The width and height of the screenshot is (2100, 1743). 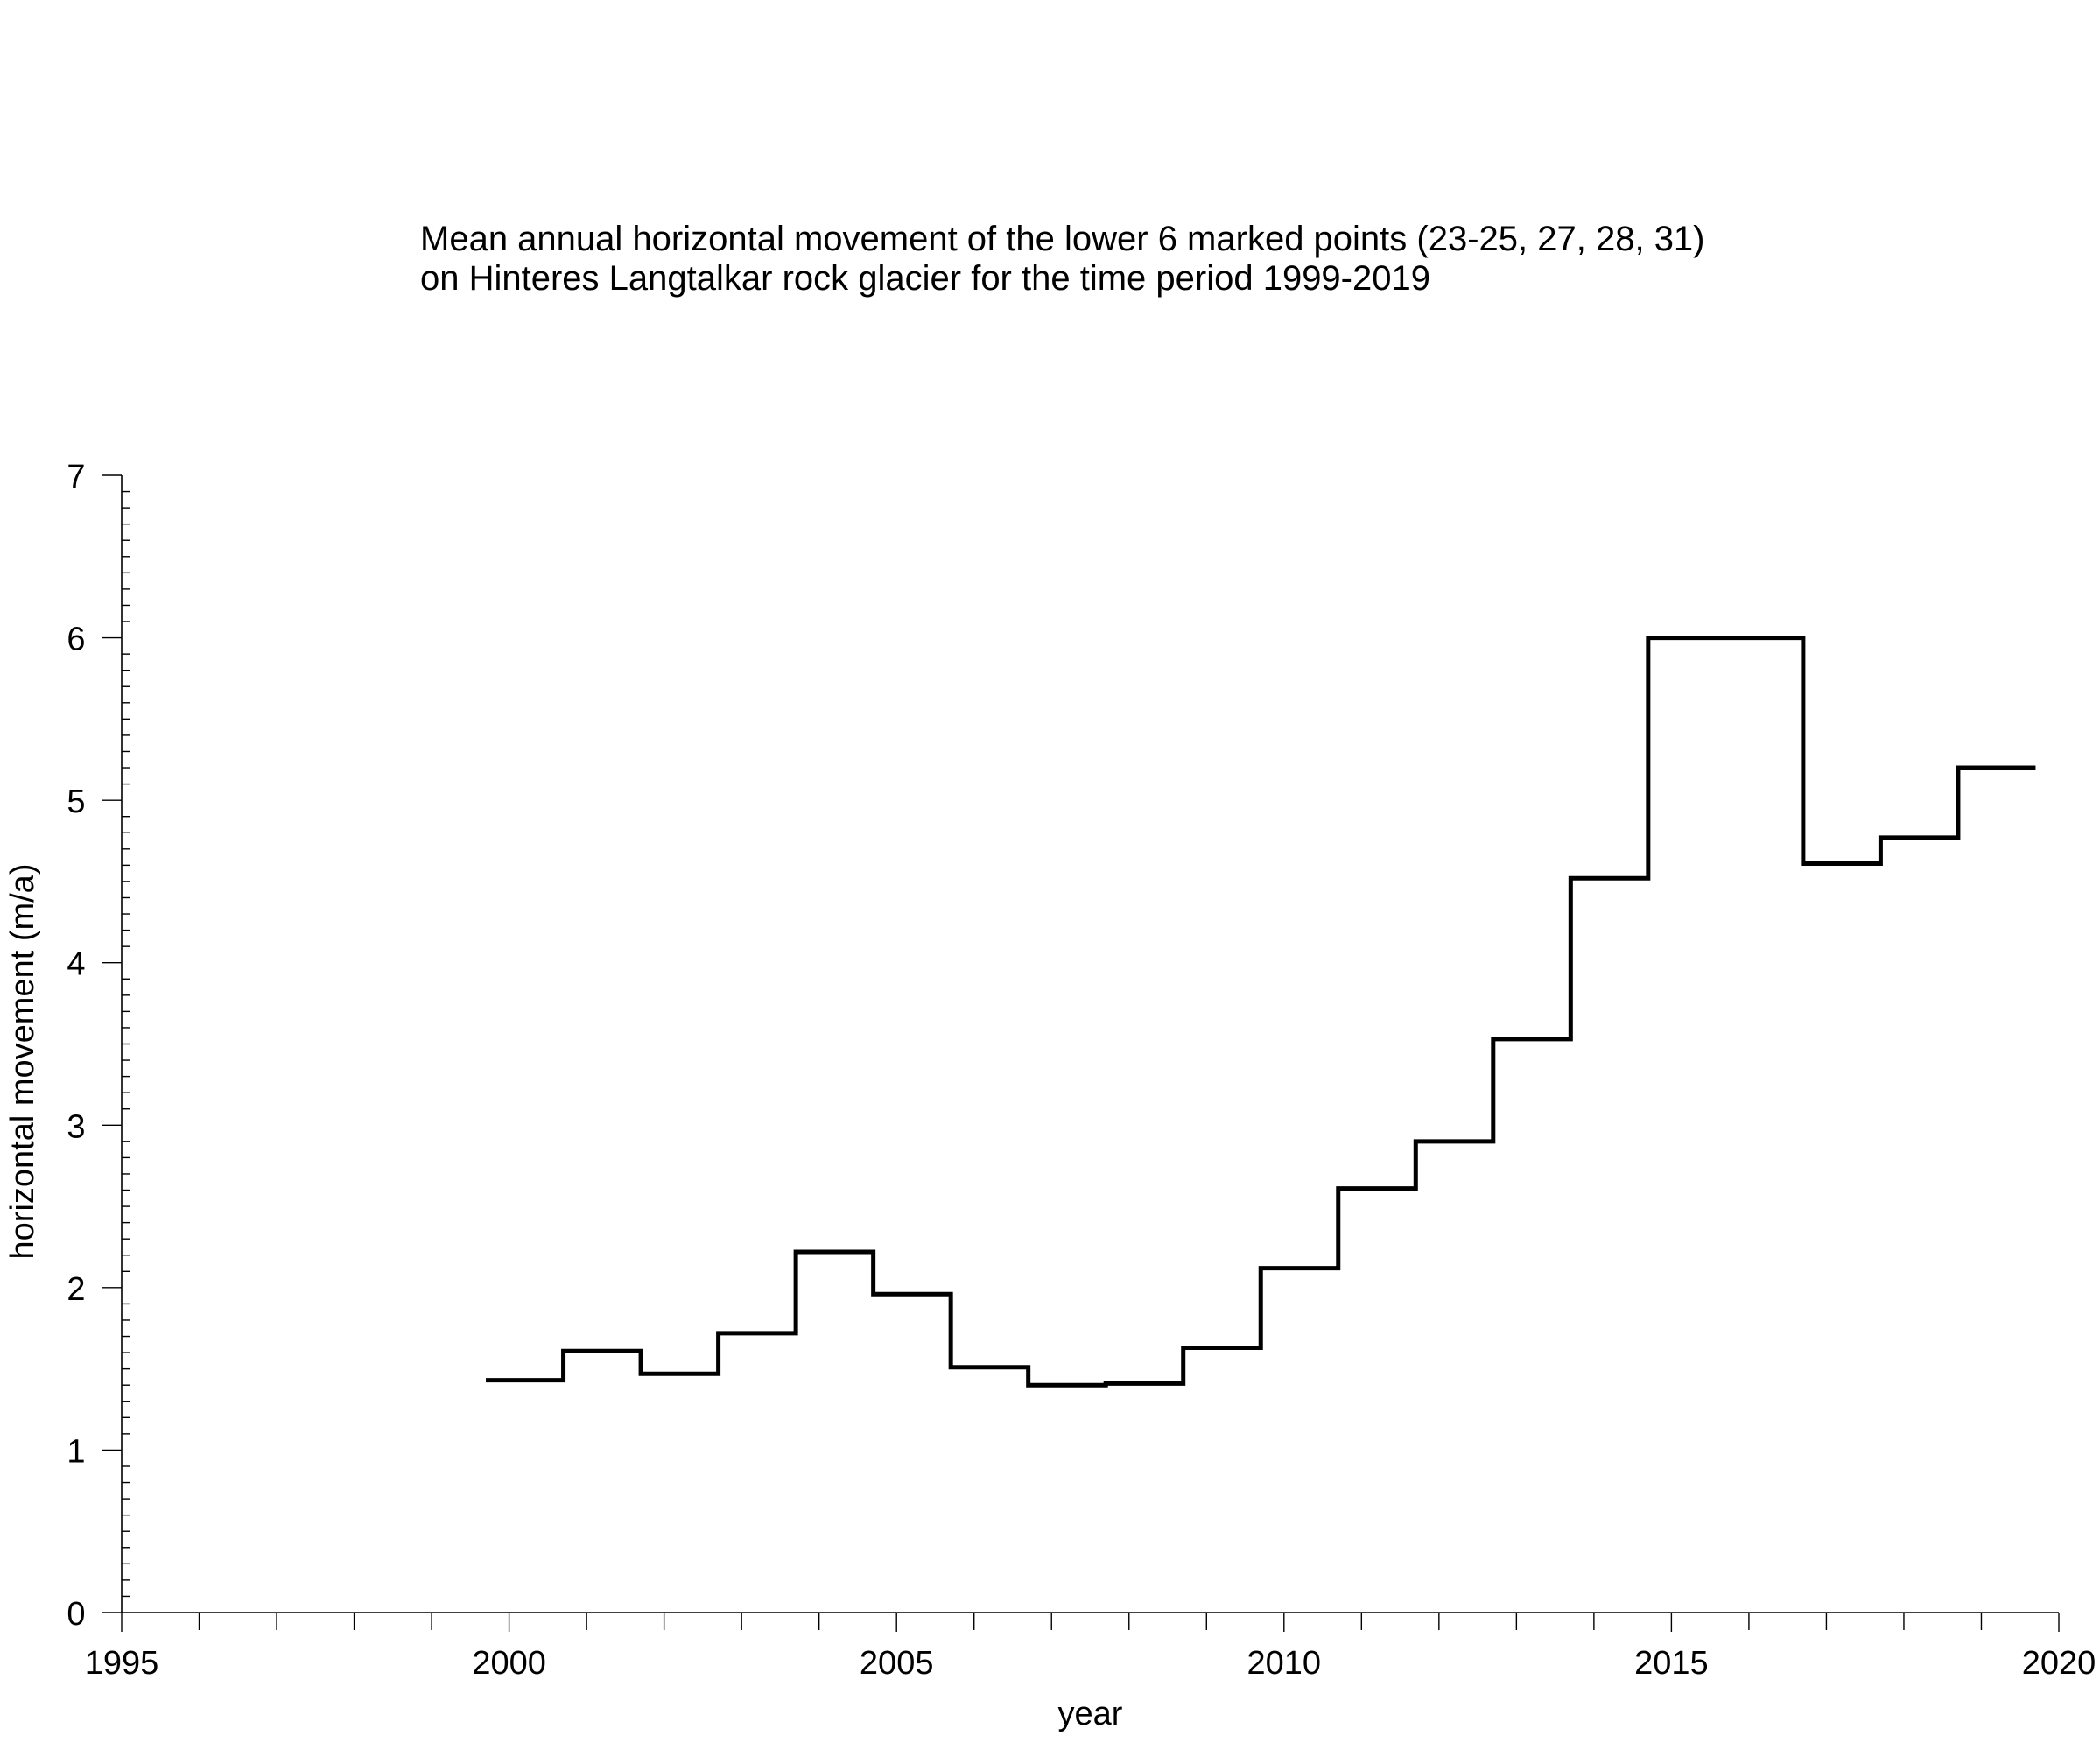 I want to click on y-tick-label: 7, so click(x=76, y=477).